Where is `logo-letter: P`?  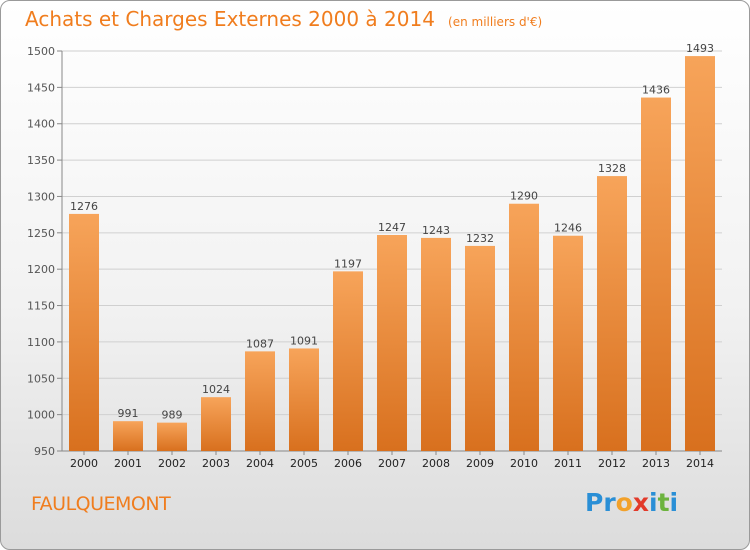 logo-letter: P is located at coordinates (594, 502).